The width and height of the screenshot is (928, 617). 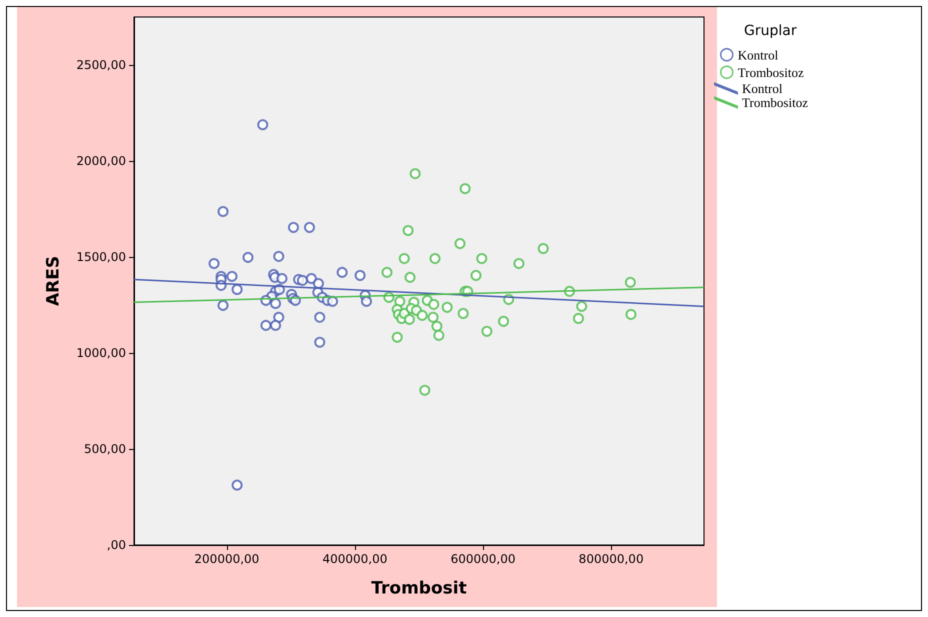 I want to click on y-tick-label: 2500,00, so click(x=101, y=65).